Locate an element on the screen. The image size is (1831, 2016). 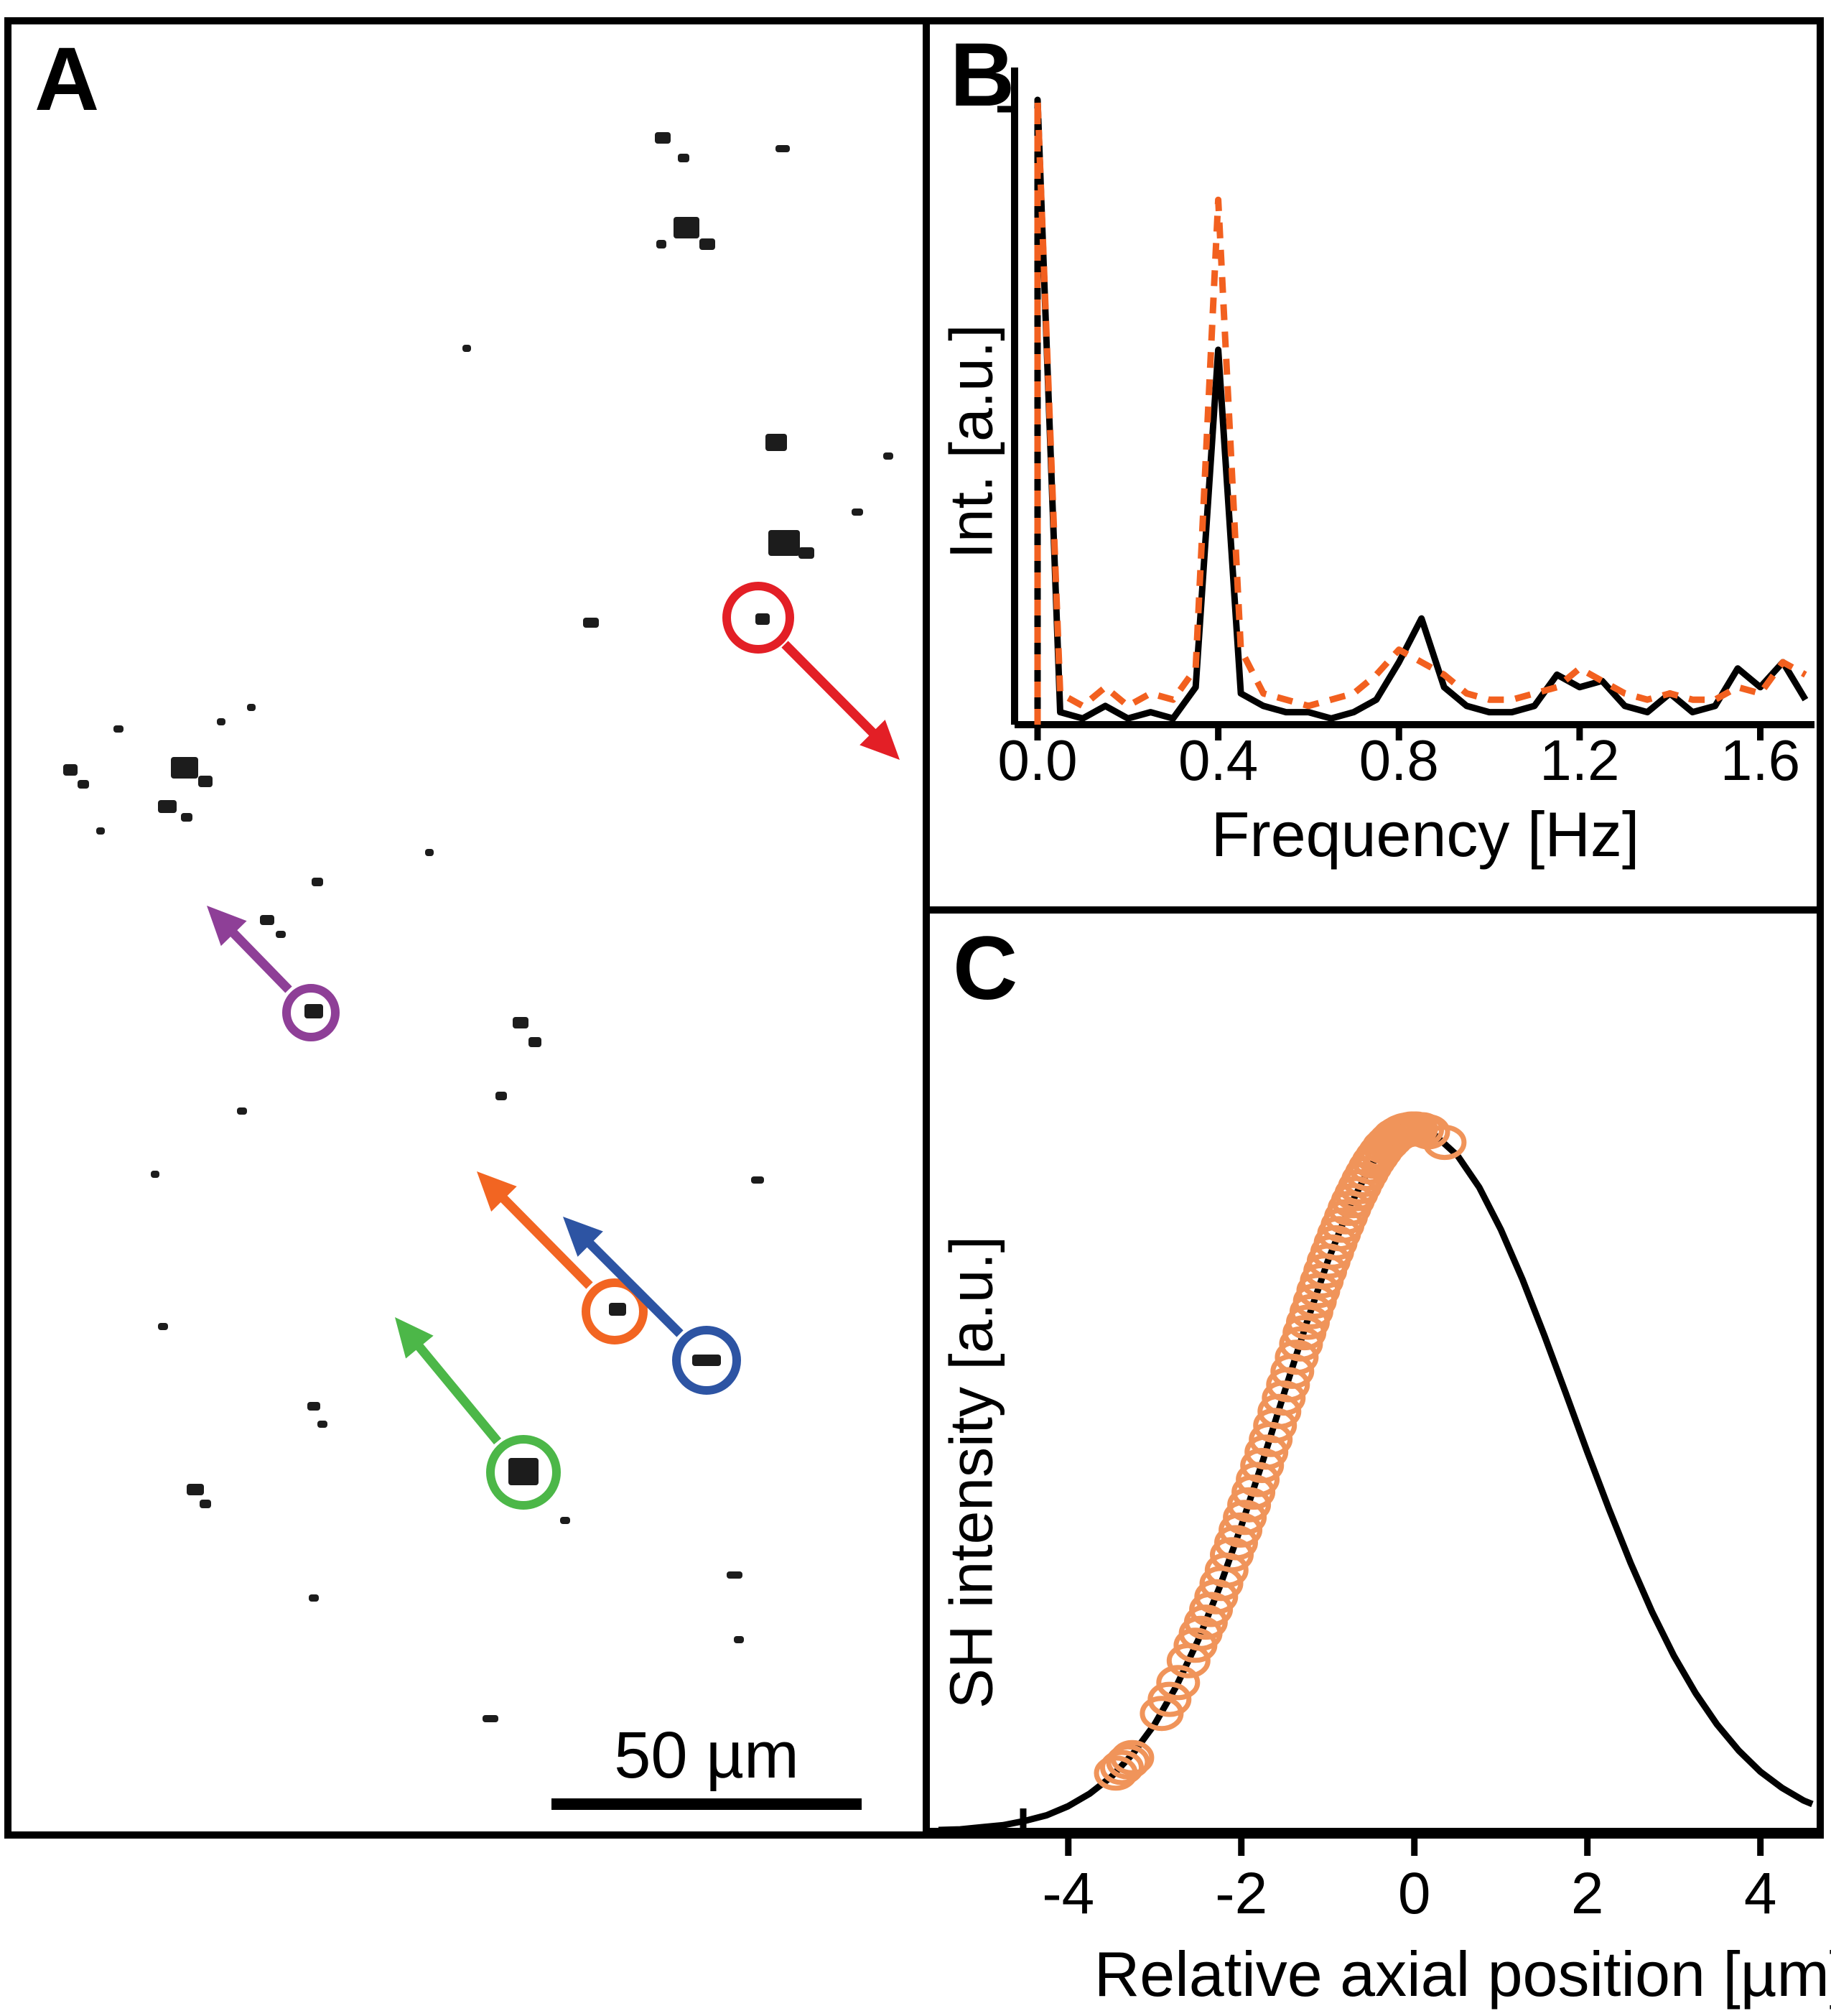
blue-circle-annotation is located at coordinates (706, 1360).